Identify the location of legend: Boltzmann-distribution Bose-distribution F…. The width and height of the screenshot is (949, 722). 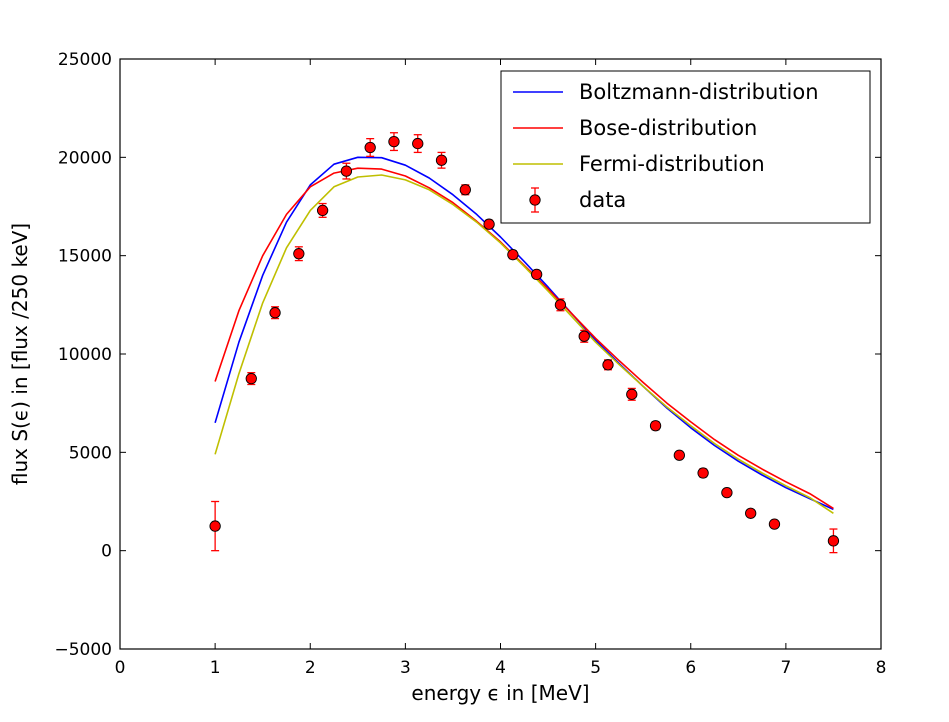
(685, 147).